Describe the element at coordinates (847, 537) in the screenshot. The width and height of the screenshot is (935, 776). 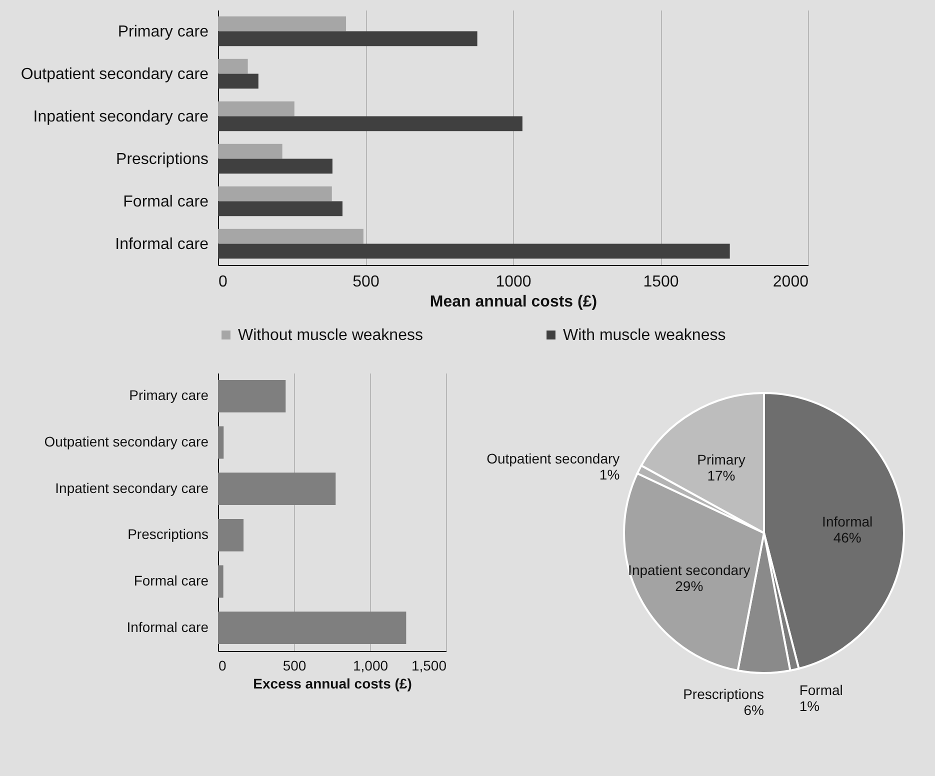
I see `data-label: 46%` at that location.